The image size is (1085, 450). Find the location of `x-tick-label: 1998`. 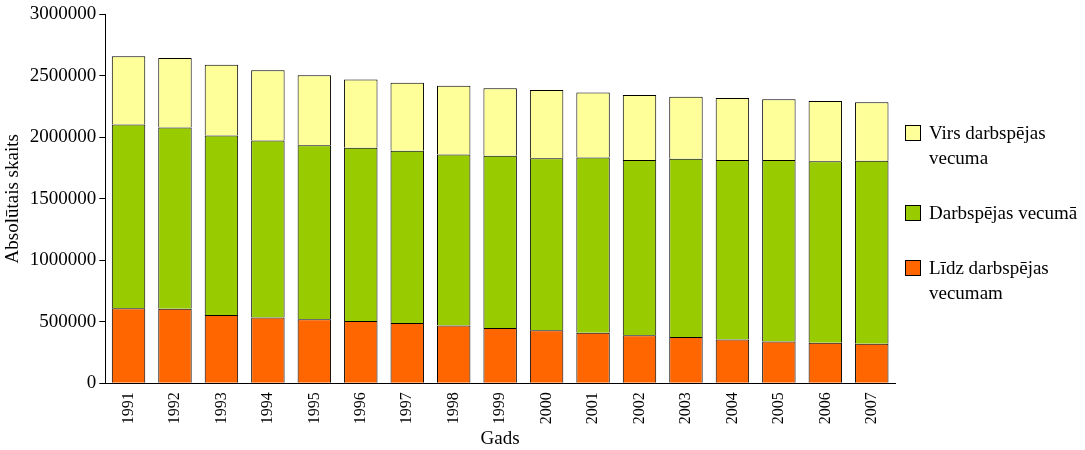

x-tick-label: 1998 is located at coordinates (452, 408).